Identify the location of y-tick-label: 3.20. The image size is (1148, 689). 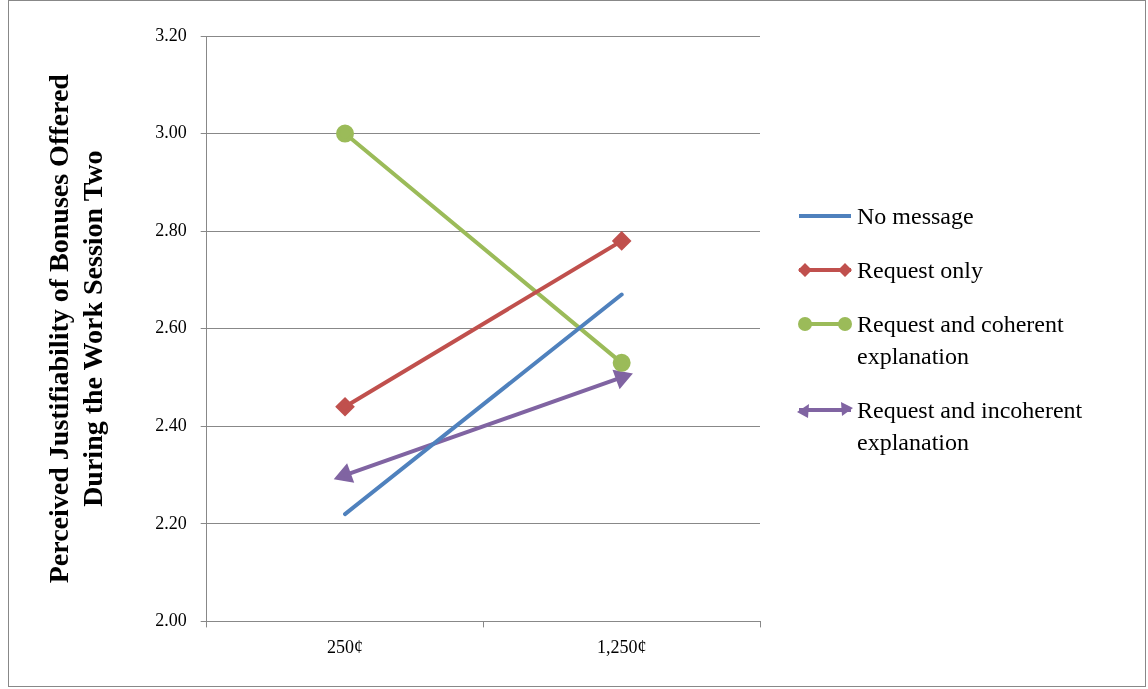
(171, 34).